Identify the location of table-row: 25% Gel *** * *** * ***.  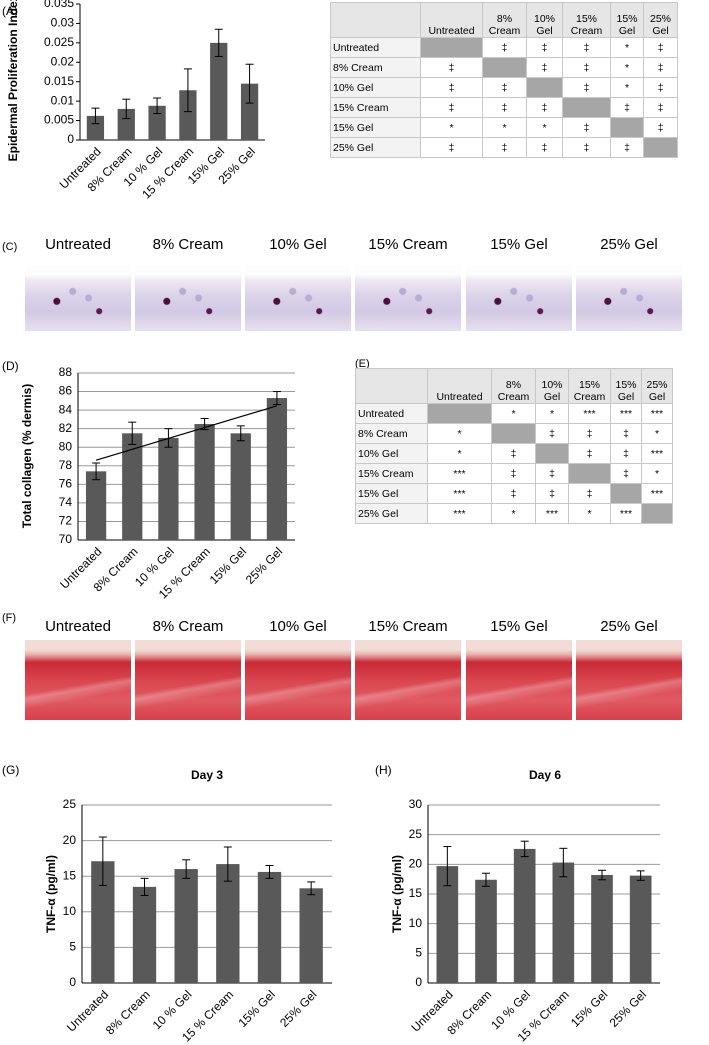
(514, 513).